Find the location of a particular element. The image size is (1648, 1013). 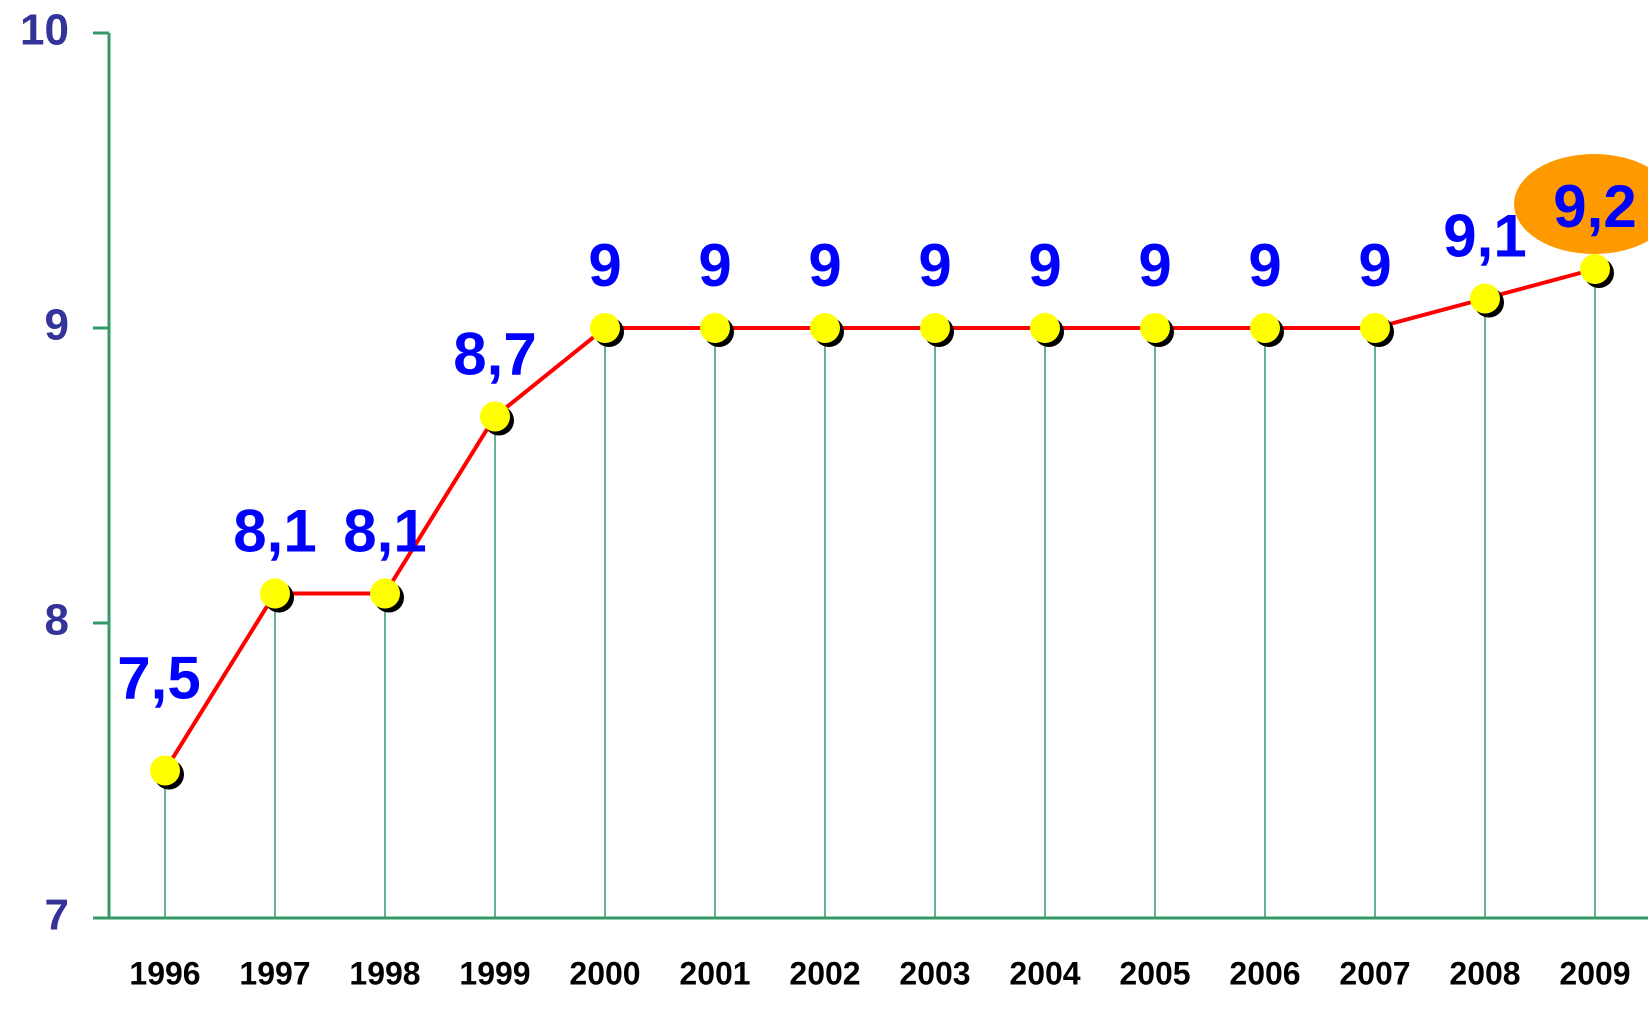

highlight is located at coordinates (1581, 204).